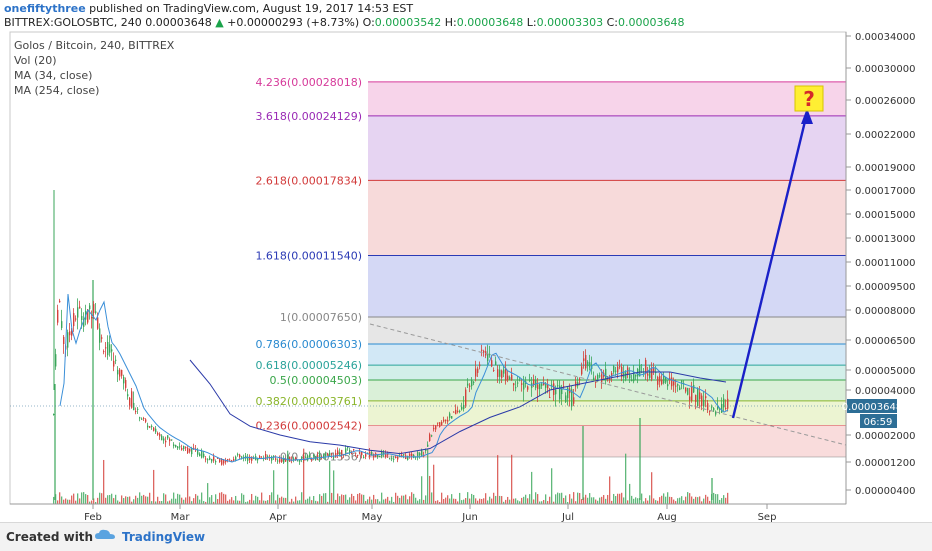 The image size is (932, 551). Describe the element at coordinates (872, 407) in the screenshot. I see `last-price-value: 0.00003648` at that location.